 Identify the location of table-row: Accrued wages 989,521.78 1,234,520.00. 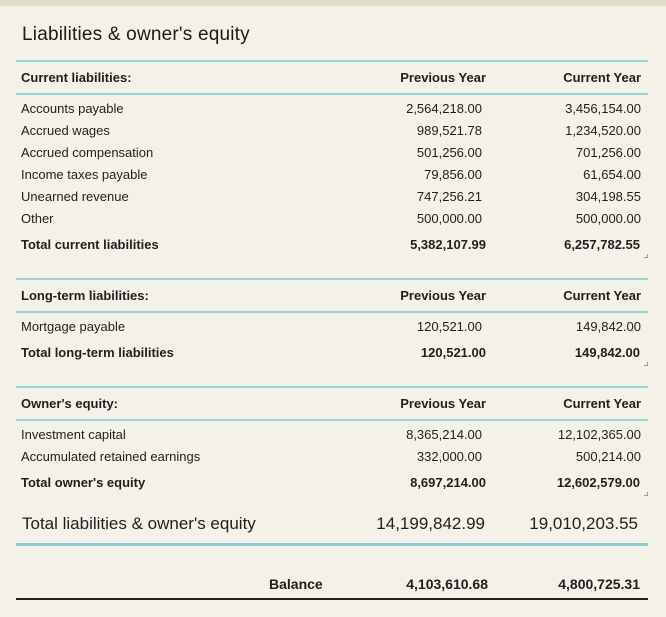
(332, 131).